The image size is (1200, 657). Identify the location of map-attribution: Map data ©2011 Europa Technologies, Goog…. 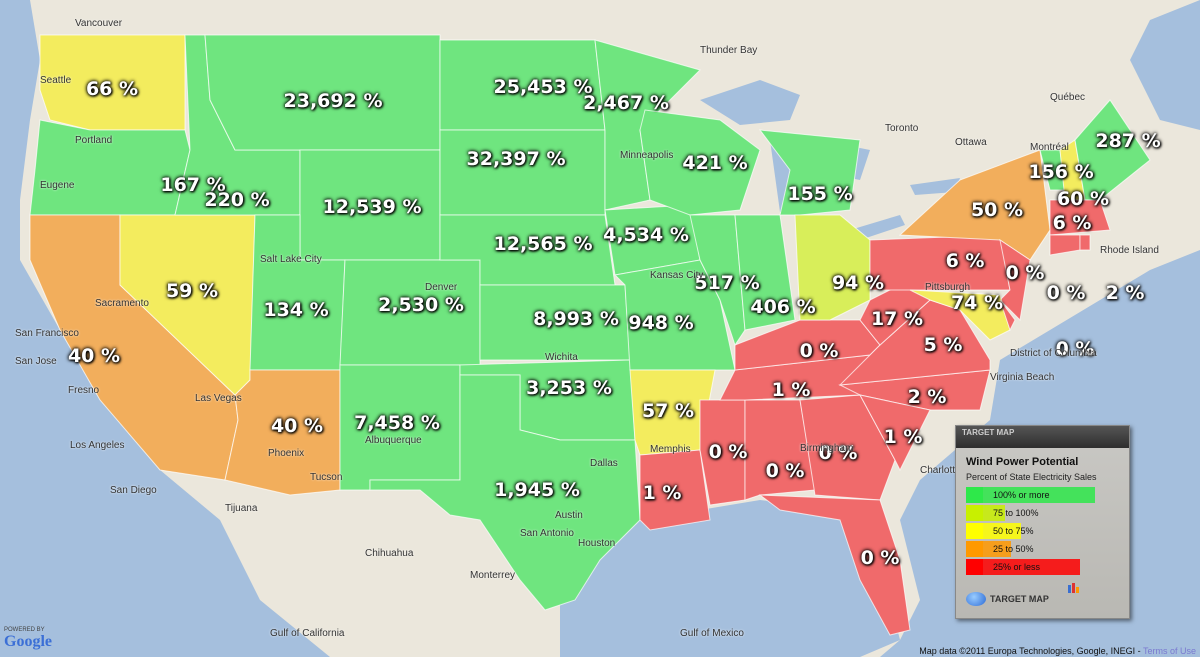
(1057, 651).